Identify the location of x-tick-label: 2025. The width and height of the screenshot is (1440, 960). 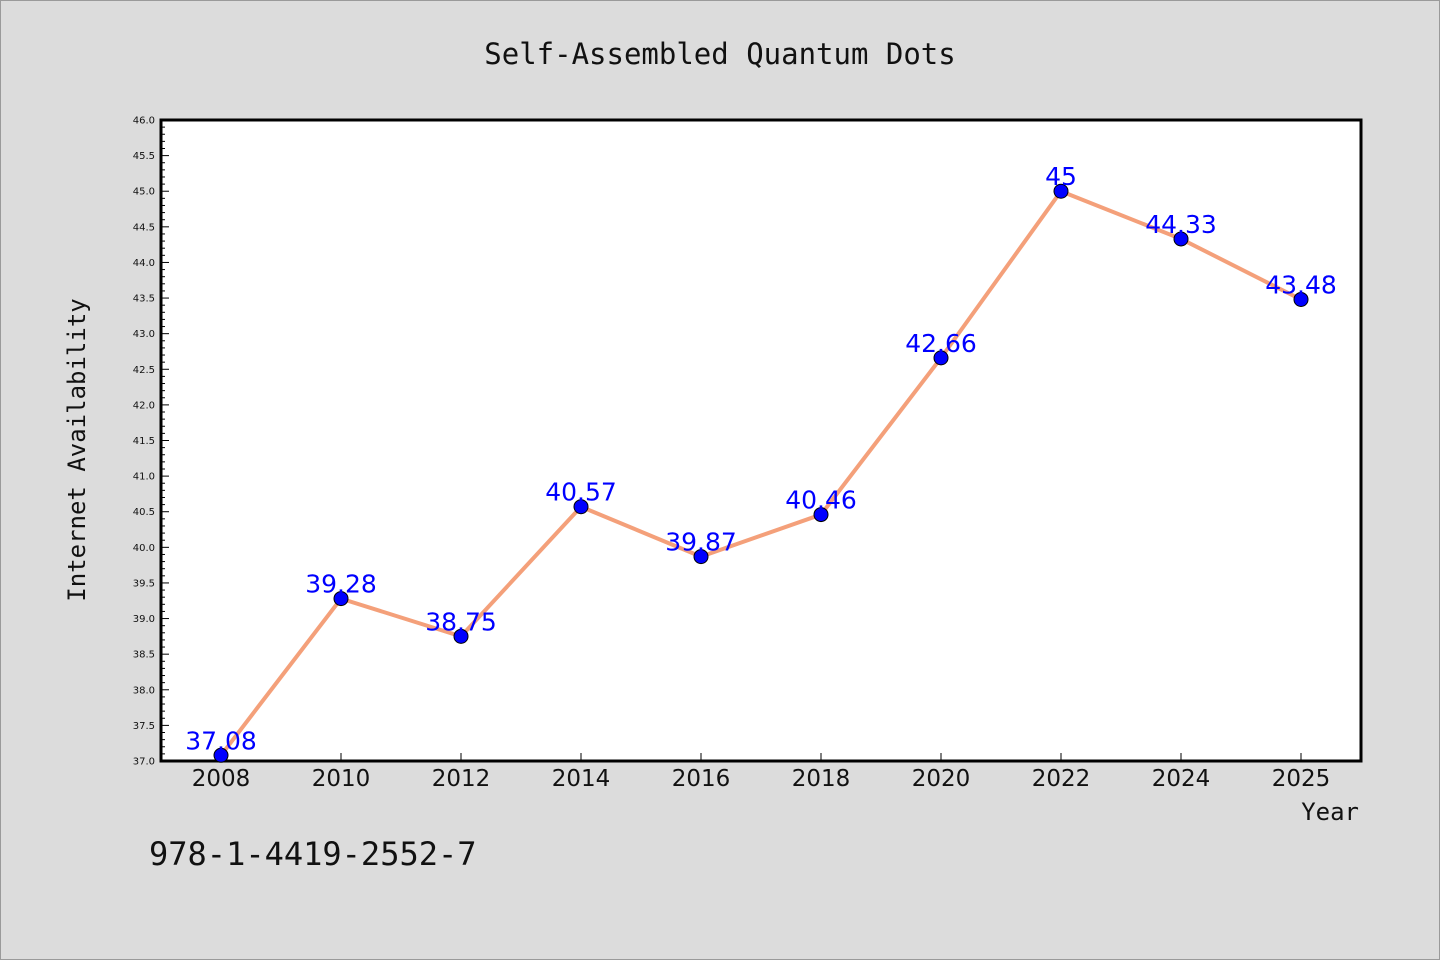
(1301, 779).